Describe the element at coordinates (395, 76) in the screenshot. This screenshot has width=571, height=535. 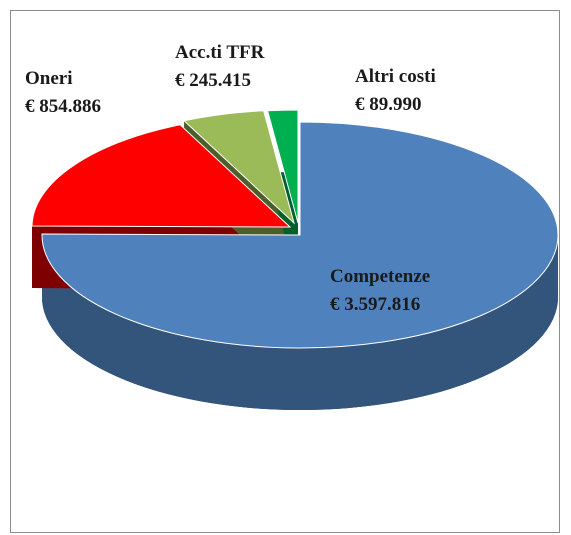
I see `slice-label: Altri costi` at that location.